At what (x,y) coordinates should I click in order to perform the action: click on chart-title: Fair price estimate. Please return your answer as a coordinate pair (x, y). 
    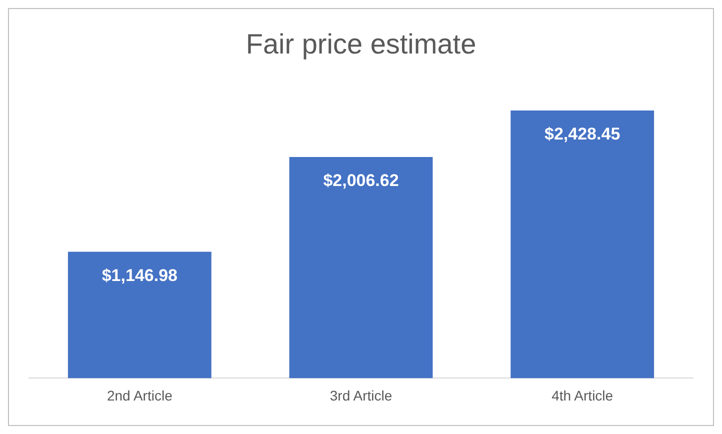
    Looking at the image, I should click on (361, 44).